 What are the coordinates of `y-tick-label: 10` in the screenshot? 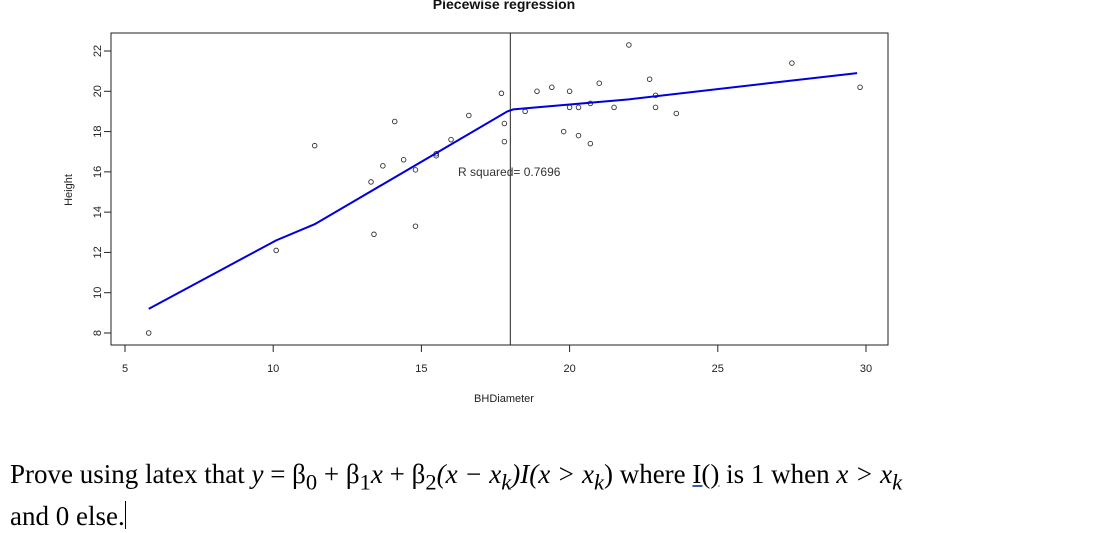 It's located at (98, 293).